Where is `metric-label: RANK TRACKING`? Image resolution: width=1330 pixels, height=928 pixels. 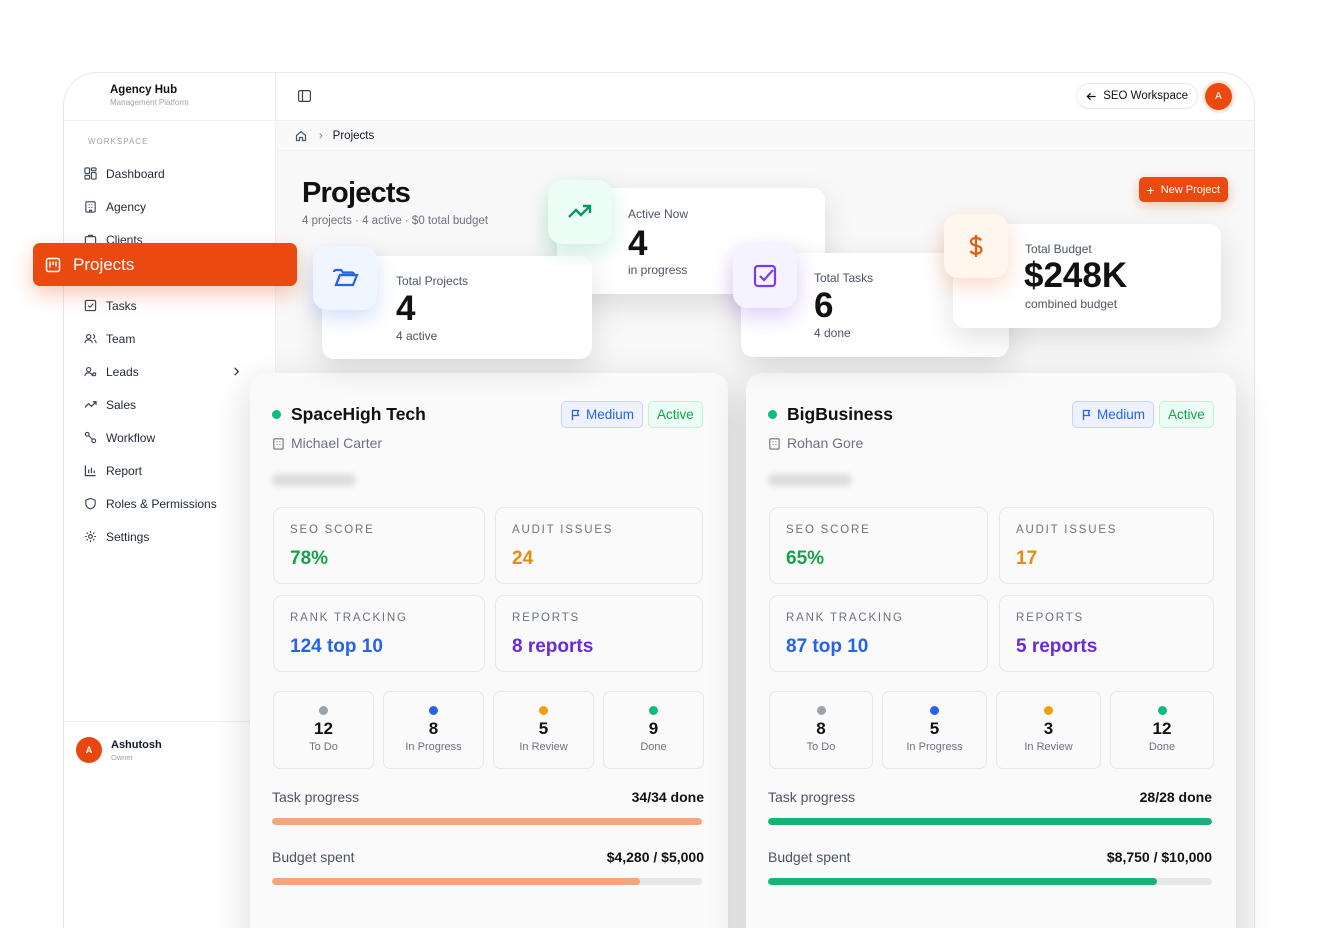 metric-label: RANK TRACKING is located at coordinates (349, 618).